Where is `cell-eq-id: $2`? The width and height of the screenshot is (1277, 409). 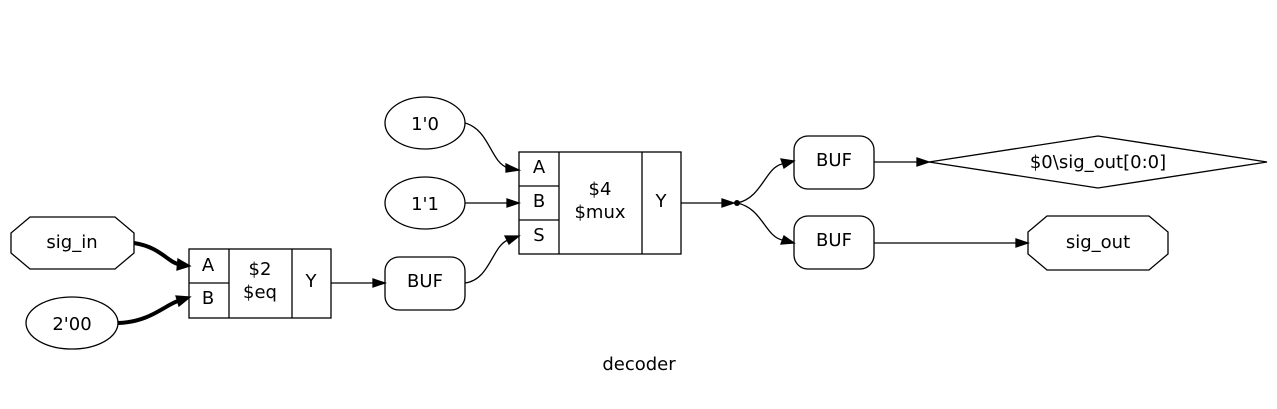 cell-eq-id: $2 is located at coordinates (260, 269).